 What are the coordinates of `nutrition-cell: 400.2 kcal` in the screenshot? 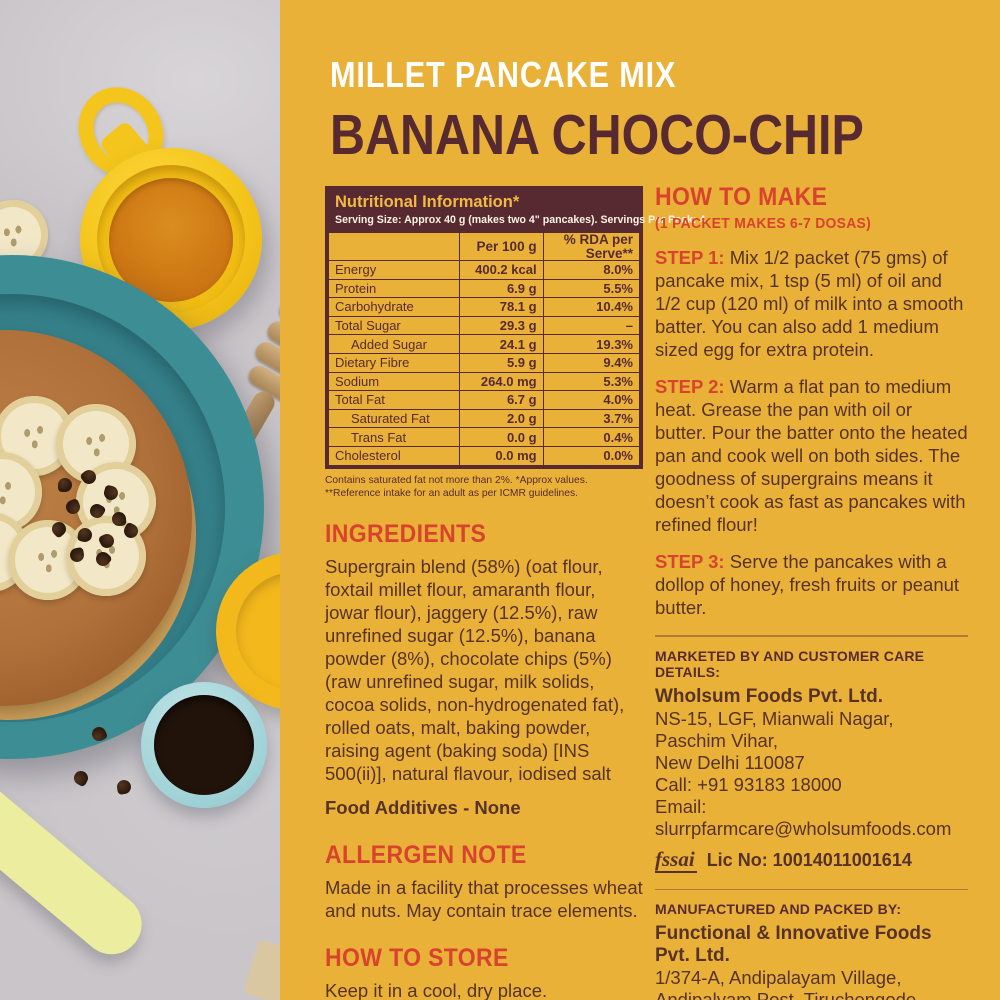 It's located at (501, 270).